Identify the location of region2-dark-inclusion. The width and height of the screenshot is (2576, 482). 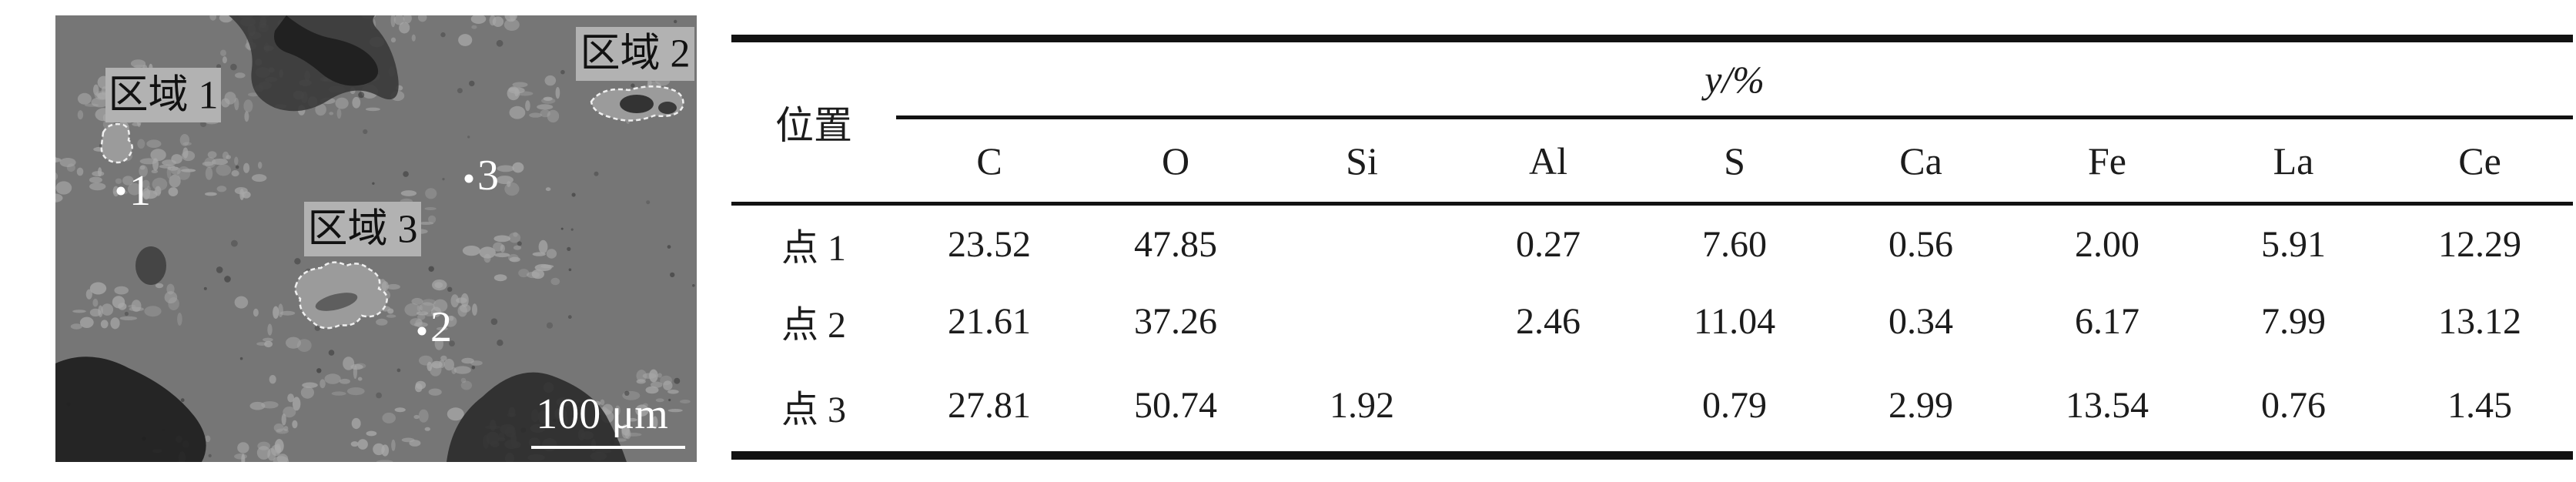
(637, 104).